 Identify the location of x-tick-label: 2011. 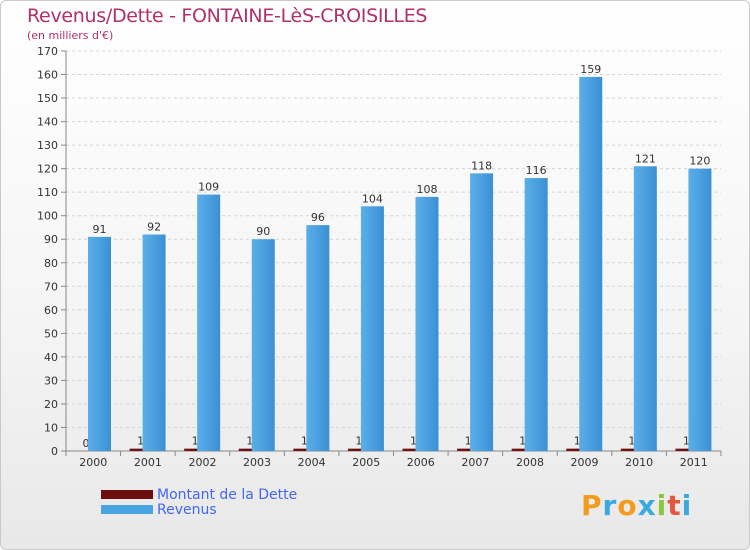
(694, 462).